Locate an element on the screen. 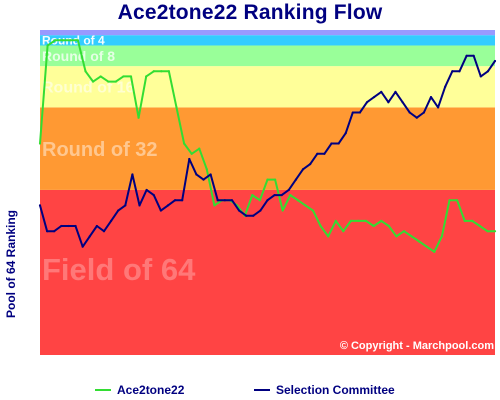  legend-item-selection-committee: Selection Committee is located at coordinates (324, 390).